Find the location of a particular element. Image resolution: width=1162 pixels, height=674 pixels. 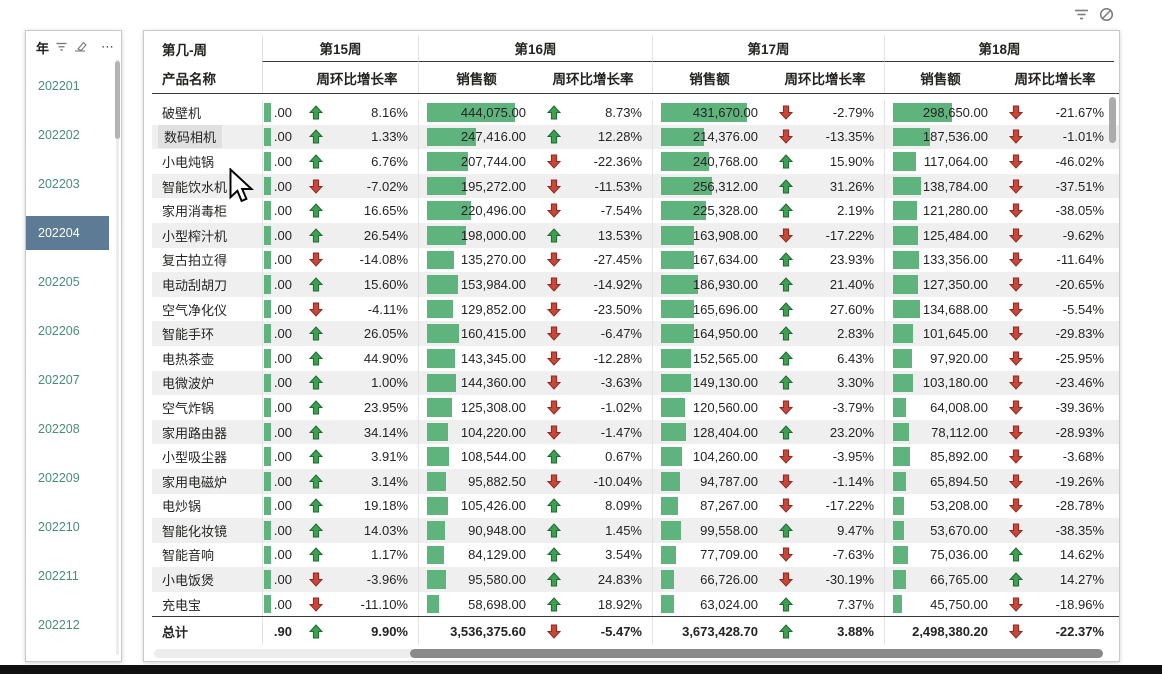

sales-cell: 78,112.00 is located at coordinates (940, 432).